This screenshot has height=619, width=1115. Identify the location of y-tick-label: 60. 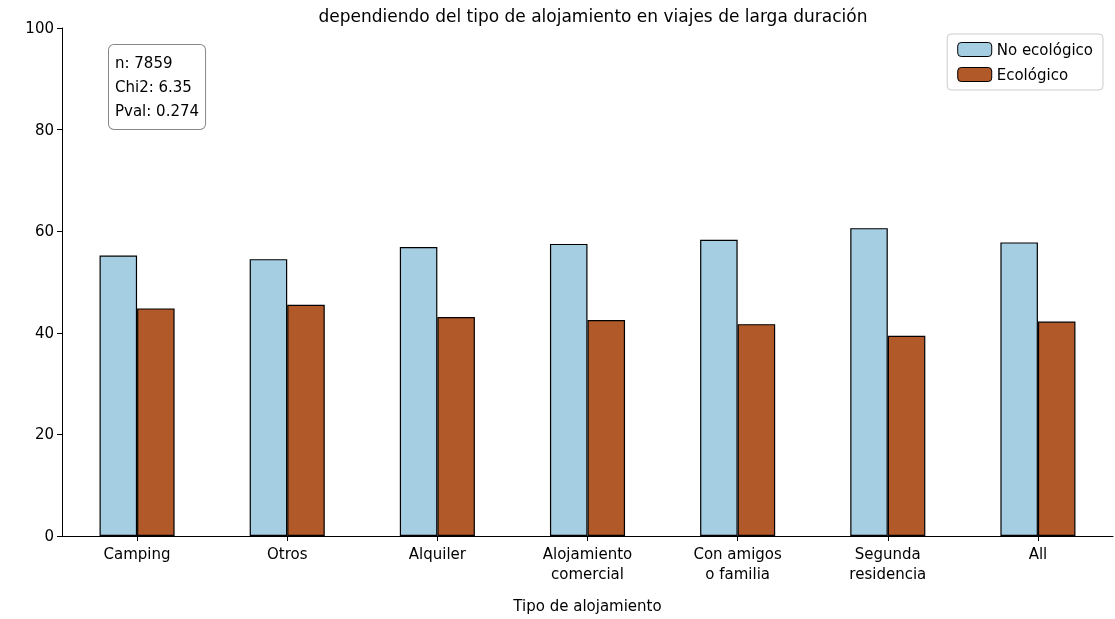
(44, 231).